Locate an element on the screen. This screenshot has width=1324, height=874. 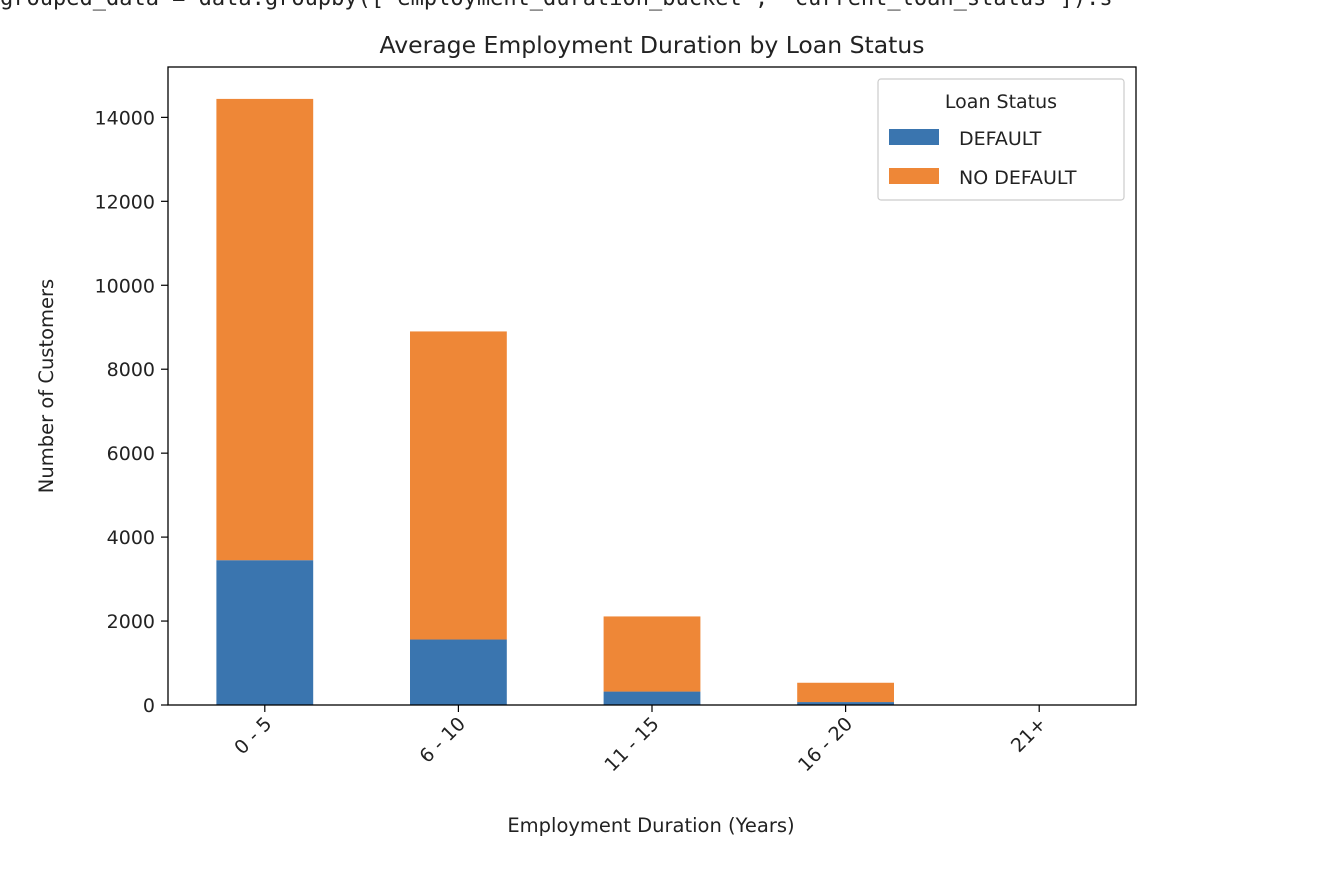
y-tick-label-2: 4000 is located at coordinates (131, 538).